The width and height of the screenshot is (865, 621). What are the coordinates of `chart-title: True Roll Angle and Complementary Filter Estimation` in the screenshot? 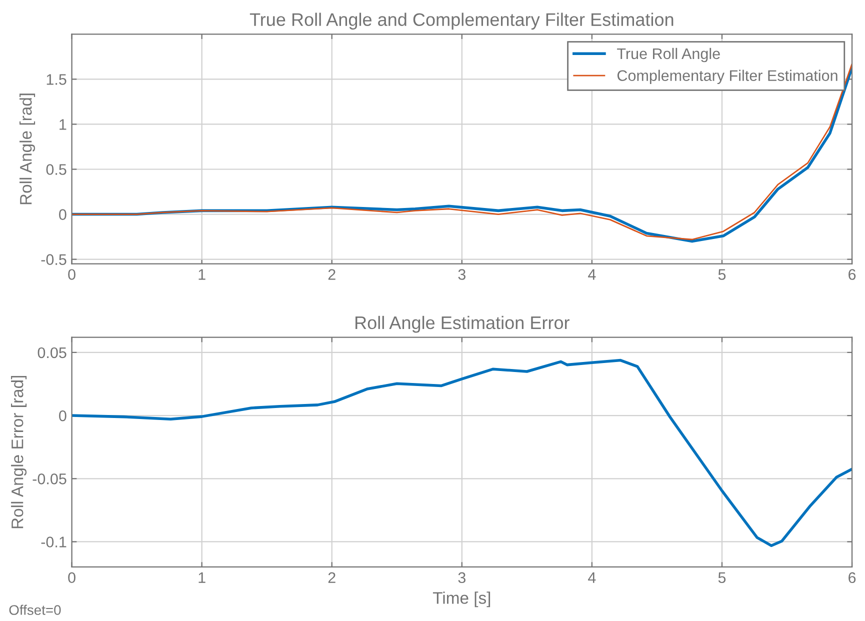 It's located at (462, 21).